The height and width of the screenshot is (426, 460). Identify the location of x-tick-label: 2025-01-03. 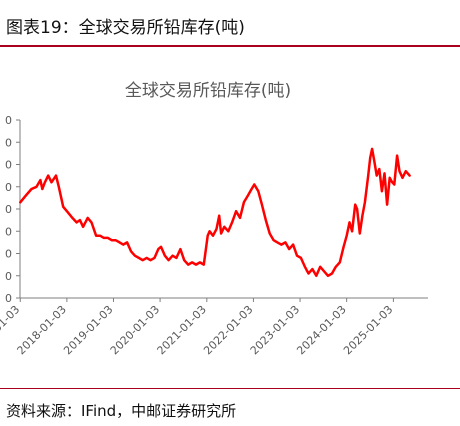
(368, 330).